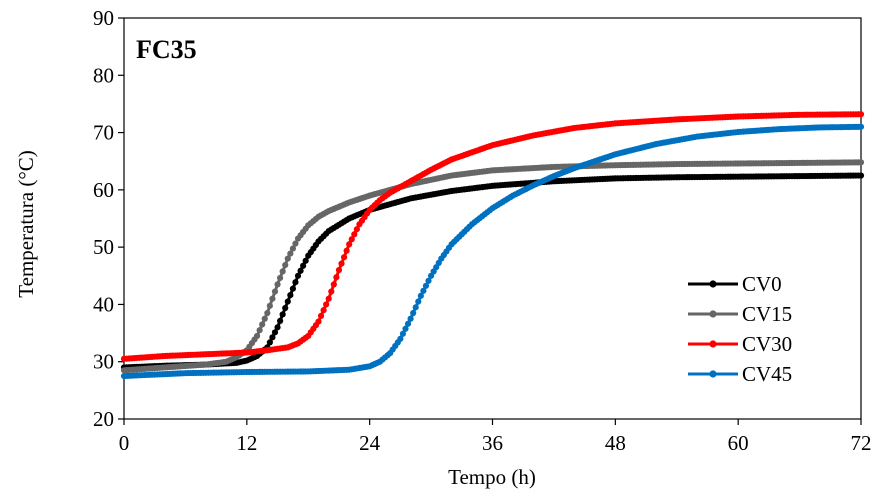  What do you see at coordinates (740, 314) in the screenshot?
I see `legend-item-cv15: CV15` at bounding box center [740, 314].